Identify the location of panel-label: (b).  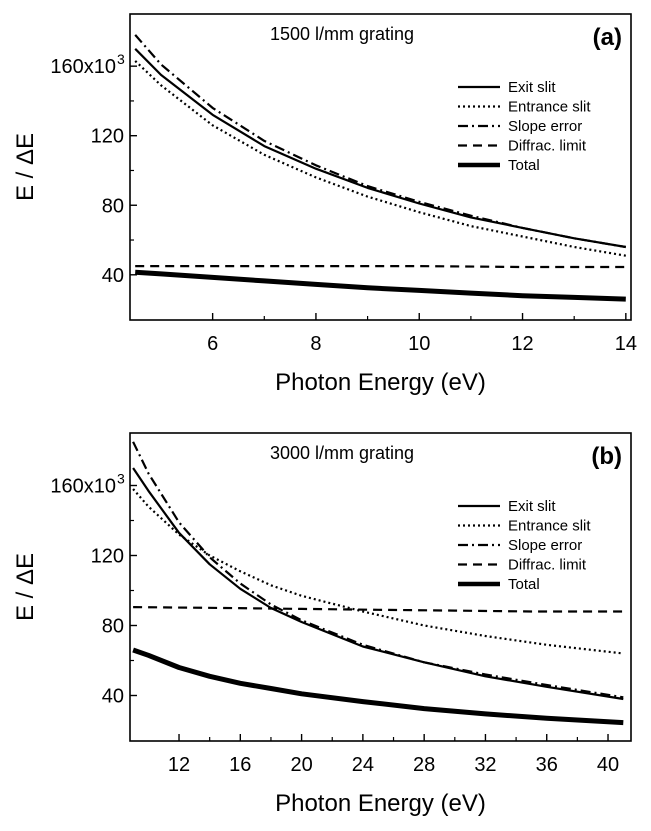
(606, 456).